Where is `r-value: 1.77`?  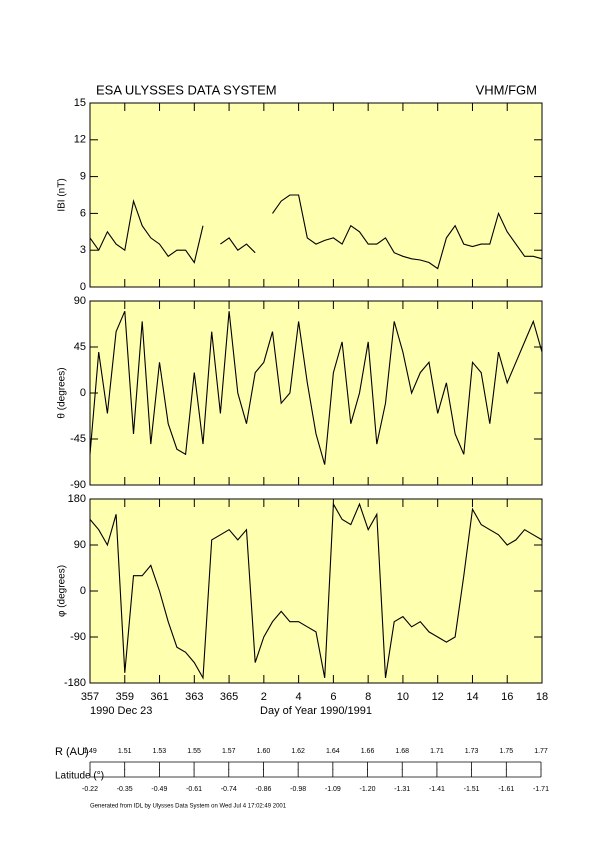 r-value: 1.77 is located at coordinates (541, 751).